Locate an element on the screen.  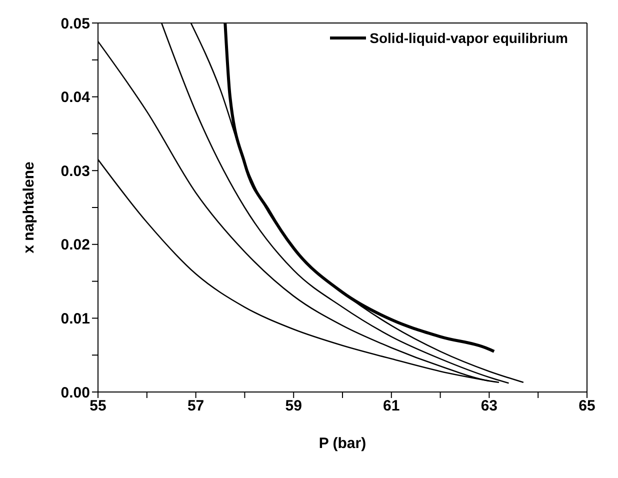
x-axis-title: P (bar) is located at coordinates (342, 443).